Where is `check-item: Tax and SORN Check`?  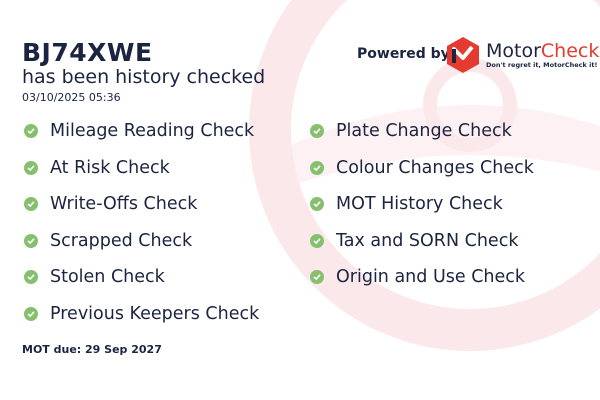
check-item: Tax and SORN Check is located at coordinates (414, 241).